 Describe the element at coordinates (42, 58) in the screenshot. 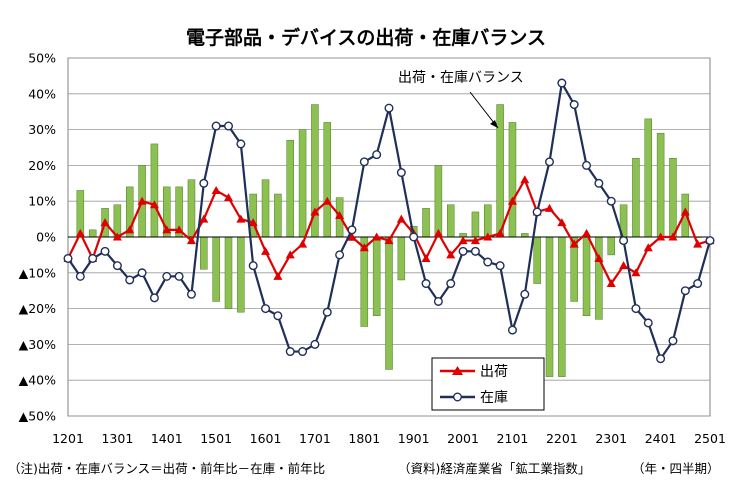

I see `y-tick-label: 50%` at that location.